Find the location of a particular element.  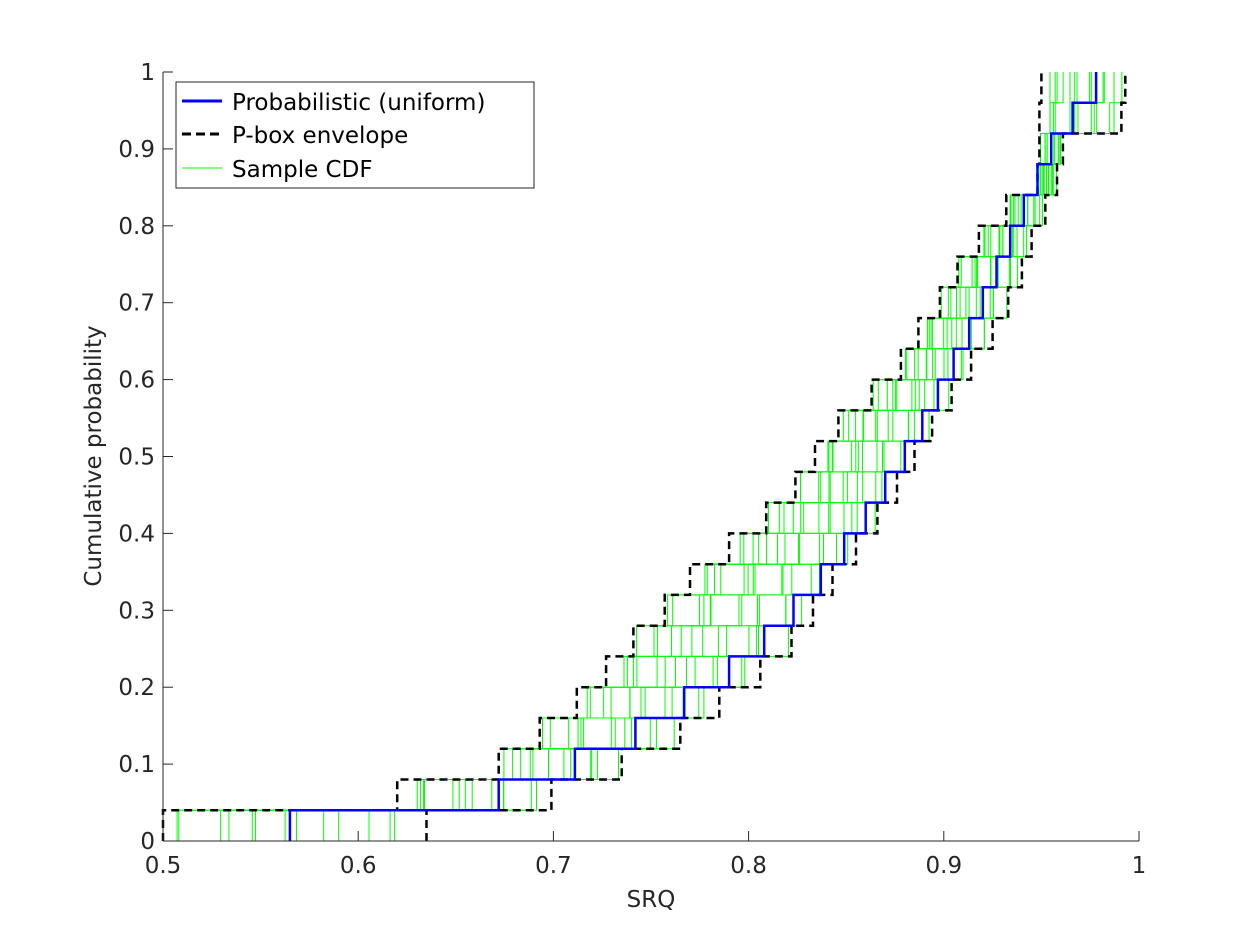

legend-label-pbox: P-box envelope is located at coordinates (320, 136).